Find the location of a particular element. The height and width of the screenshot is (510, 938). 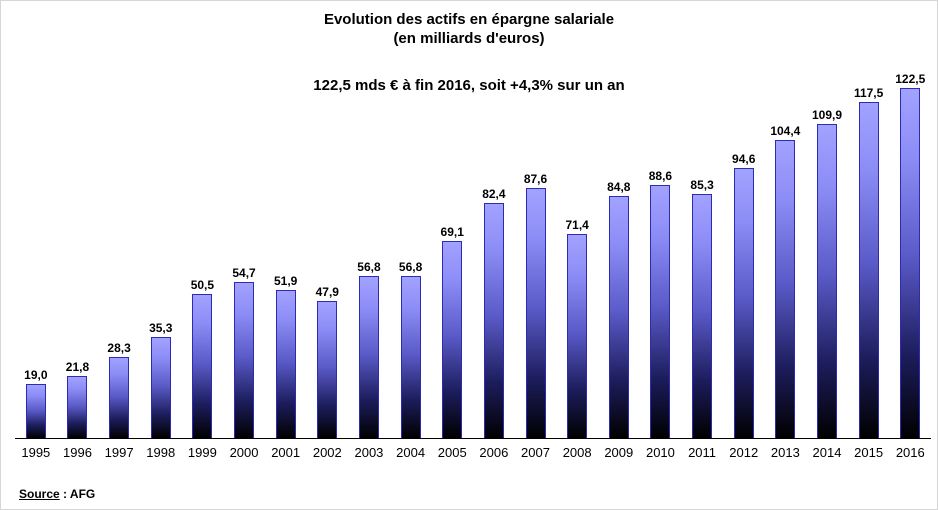

bar-group: 88,6 is located at coordinates (661, 303).